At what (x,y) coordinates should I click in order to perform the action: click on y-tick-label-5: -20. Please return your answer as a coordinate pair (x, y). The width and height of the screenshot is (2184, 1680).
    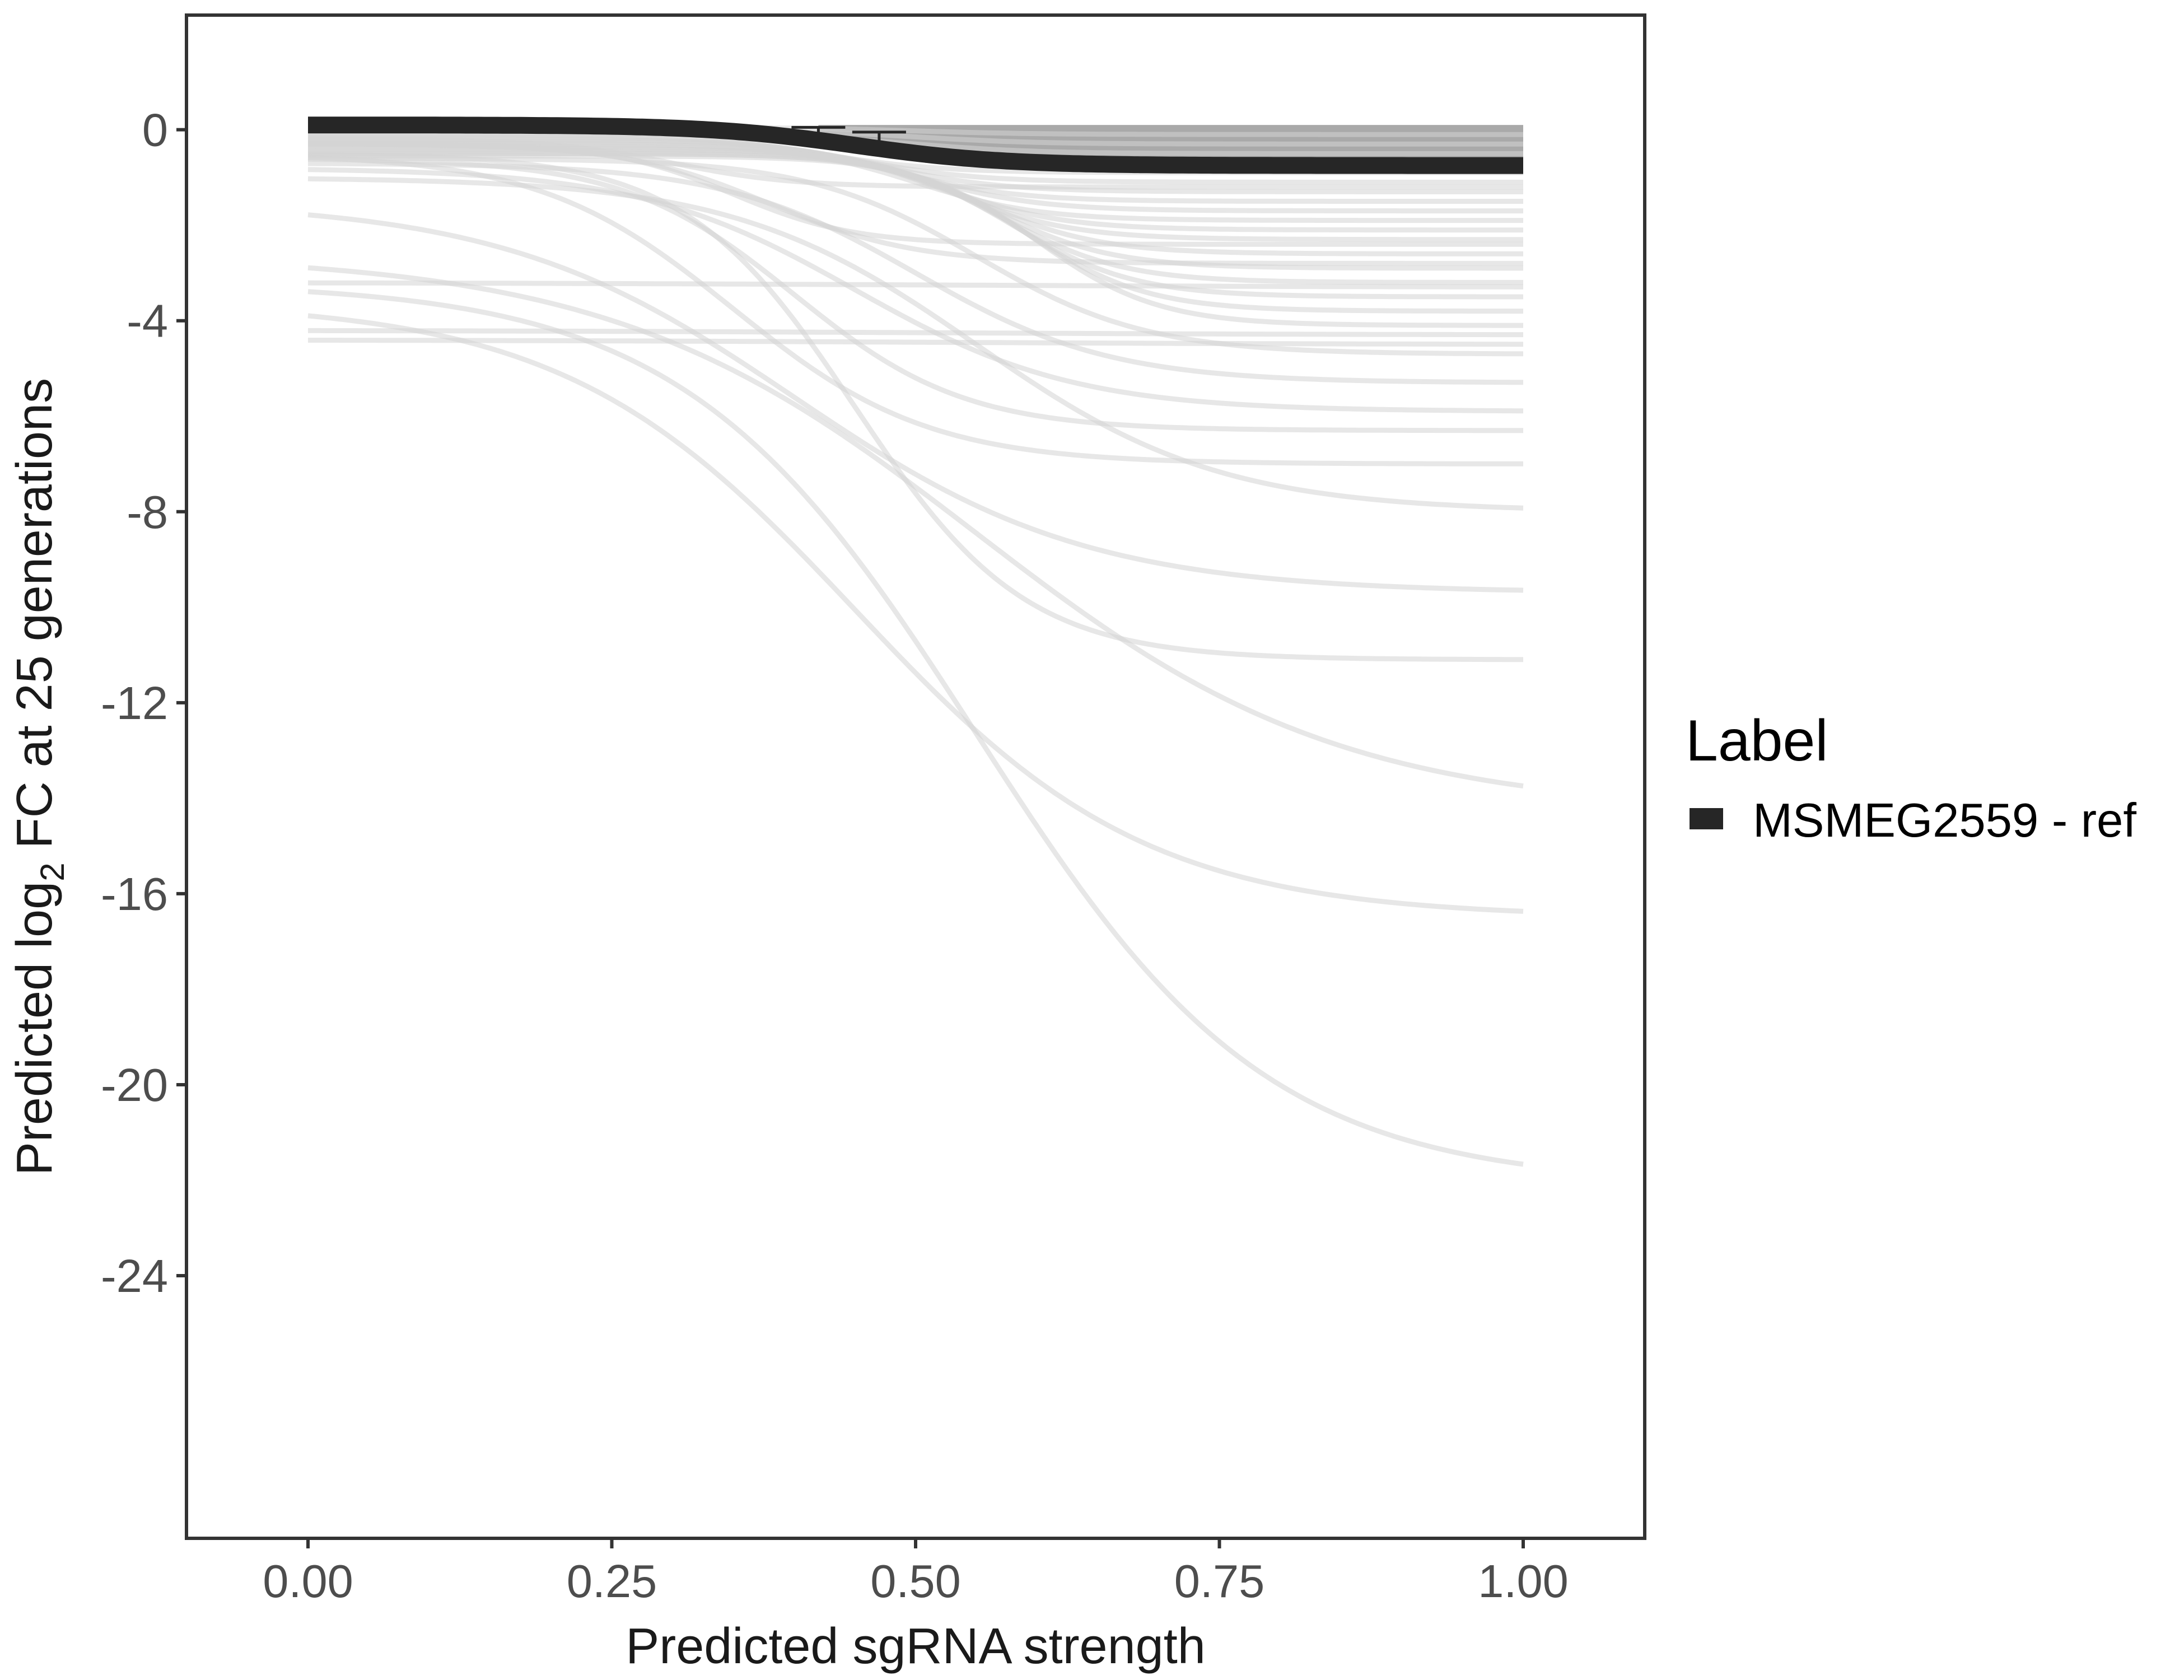
    Looking at the image, I should click on (135, 1085).